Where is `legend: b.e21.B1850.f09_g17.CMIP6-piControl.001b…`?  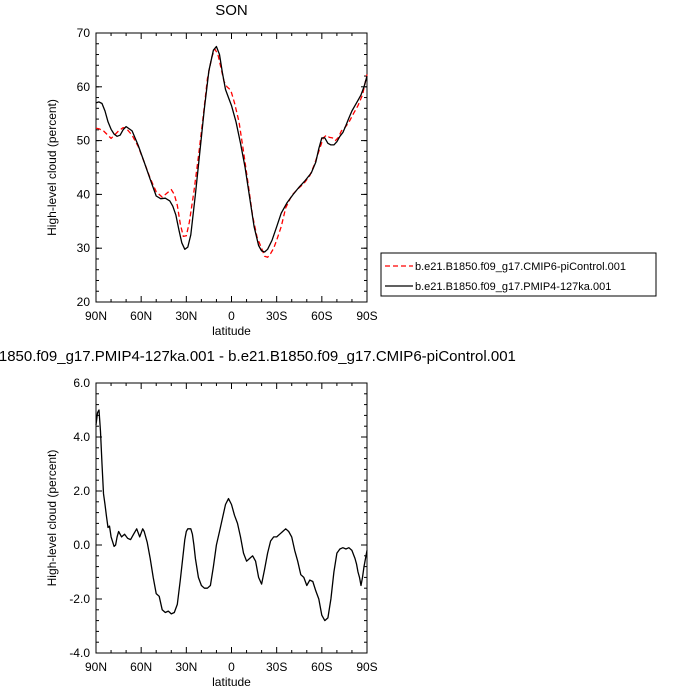 legend: b.e21.B1850.f09_g17.CMIP6-piControl.001b… is located at coordinates (518, 274).